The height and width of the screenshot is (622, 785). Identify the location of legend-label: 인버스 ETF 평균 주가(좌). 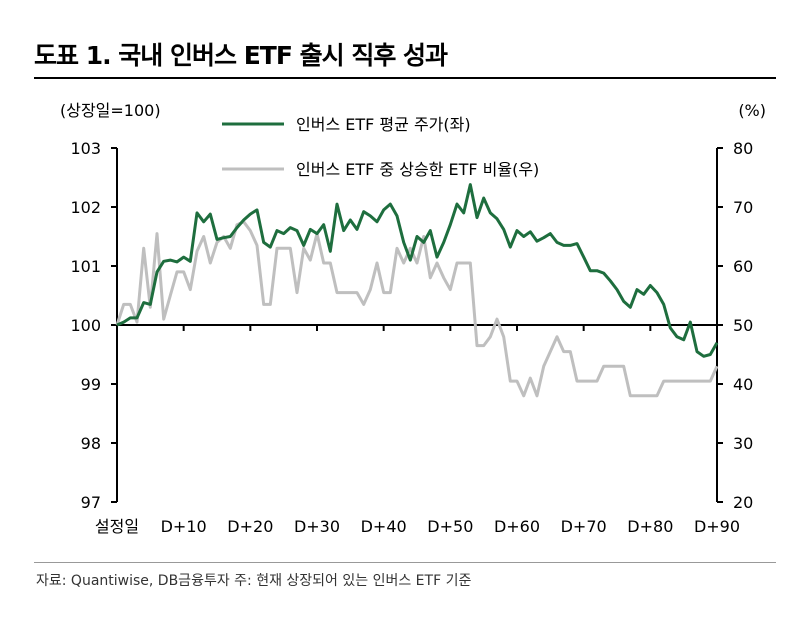
(383, 124).